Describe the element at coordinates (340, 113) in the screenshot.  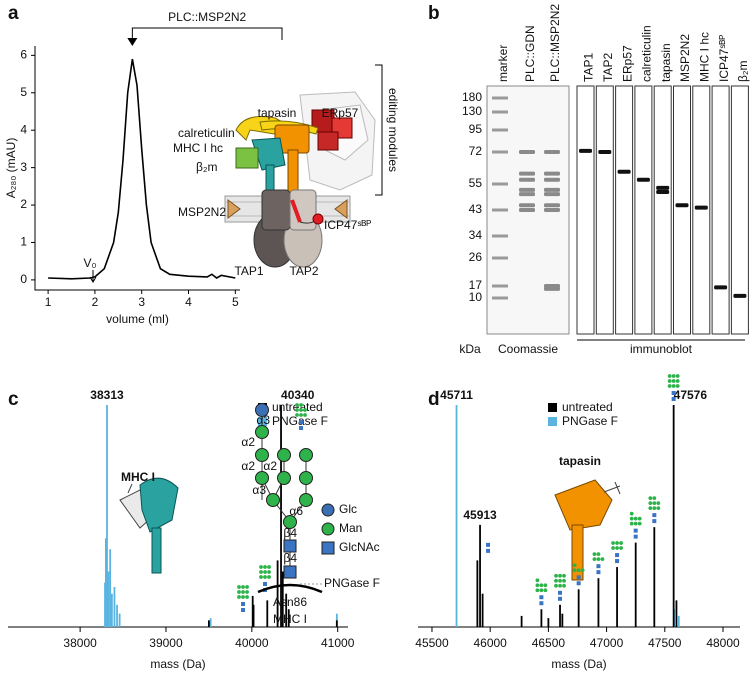
I see `inset-label: ERp57` at that location.